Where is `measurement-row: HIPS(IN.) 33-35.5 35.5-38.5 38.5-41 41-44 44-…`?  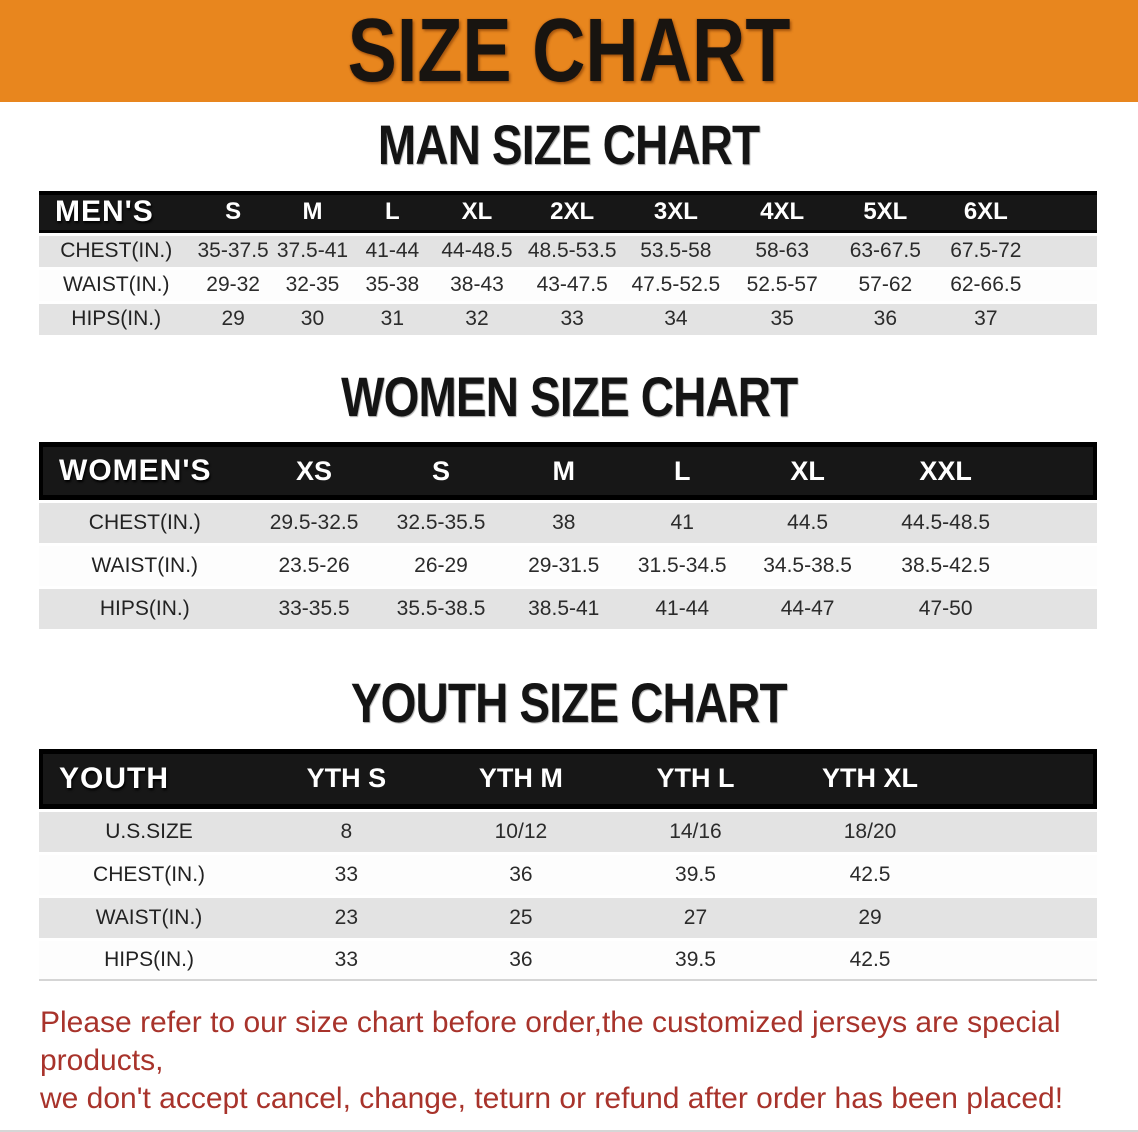
measurement-row: HIPS(IN.) 33-35.5 35.5-38.5 38.5-41 41-44 44-… is located at coordinates (568, 609).